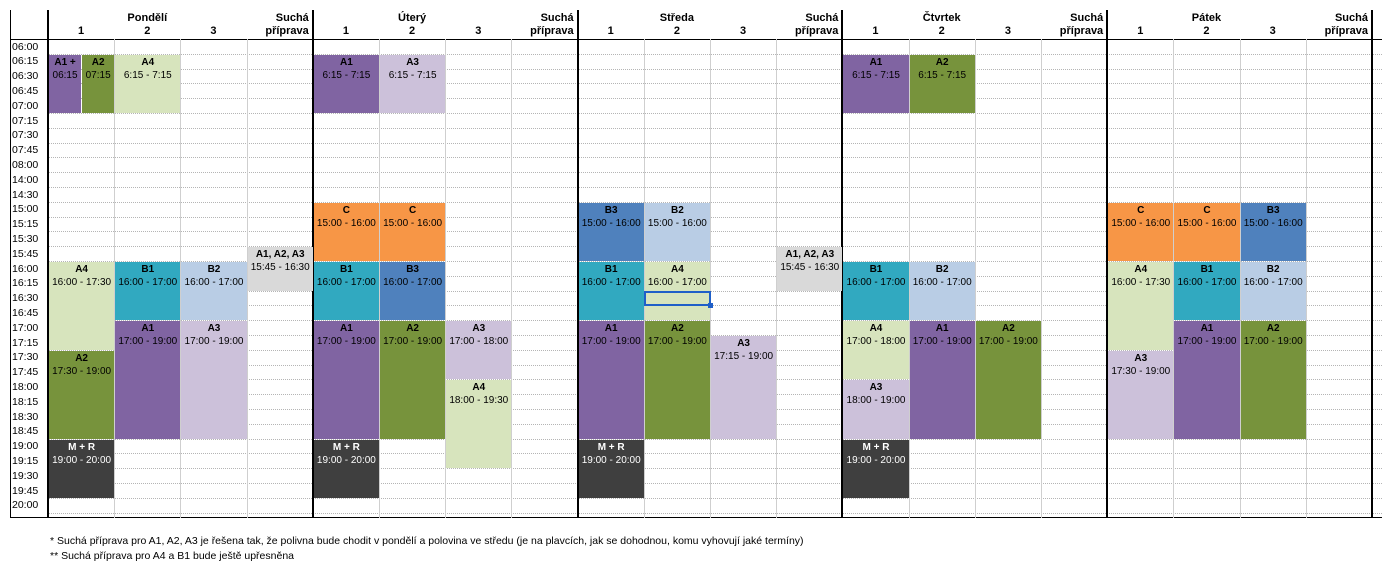 Image resolution: width=1393 pixels, height=573 pixels. I want to click on schedule-block: A3 17:00 - 19:00, so click(214, 380).